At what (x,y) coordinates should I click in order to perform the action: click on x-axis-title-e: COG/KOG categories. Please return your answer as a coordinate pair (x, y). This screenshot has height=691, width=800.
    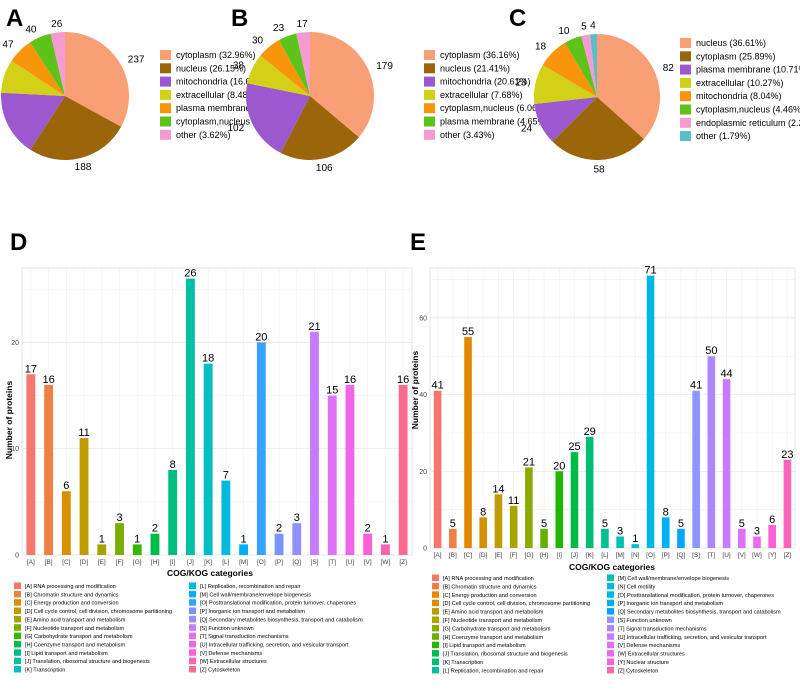
    Looking at the image, I should click on (612, 567).